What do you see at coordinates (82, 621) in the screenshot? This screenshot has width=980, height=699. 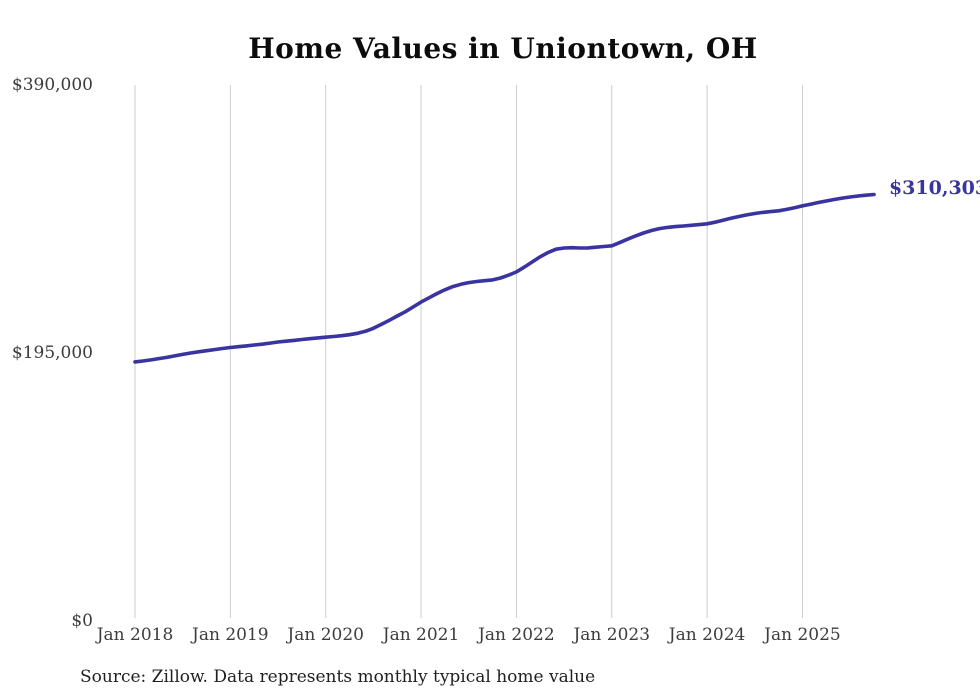 I see `y-tick-label: $0` at bounding box center [82, 621].